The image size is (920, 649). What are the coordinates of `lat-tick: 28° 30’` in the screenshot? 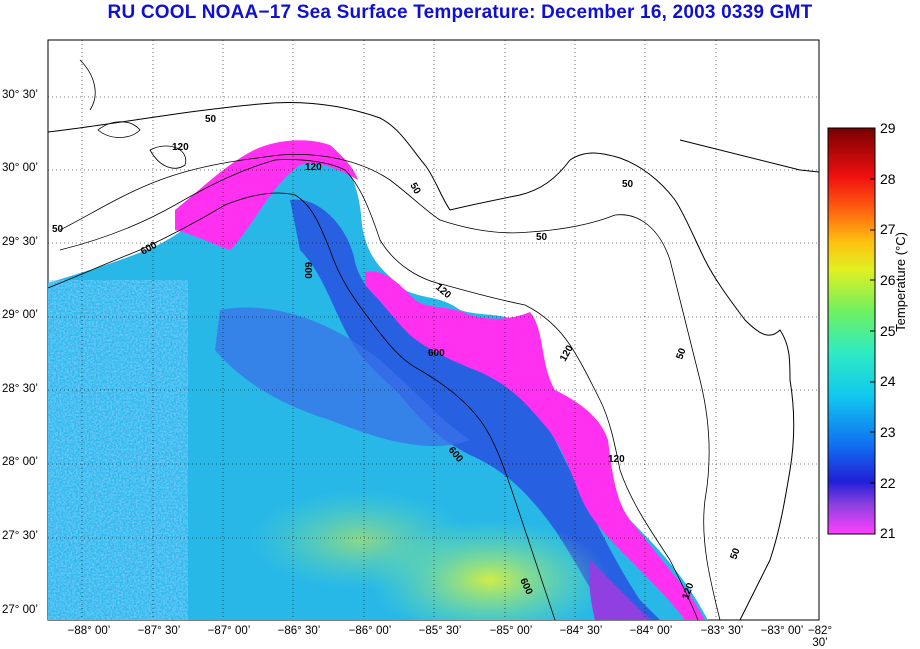 It's located at (20, 389).